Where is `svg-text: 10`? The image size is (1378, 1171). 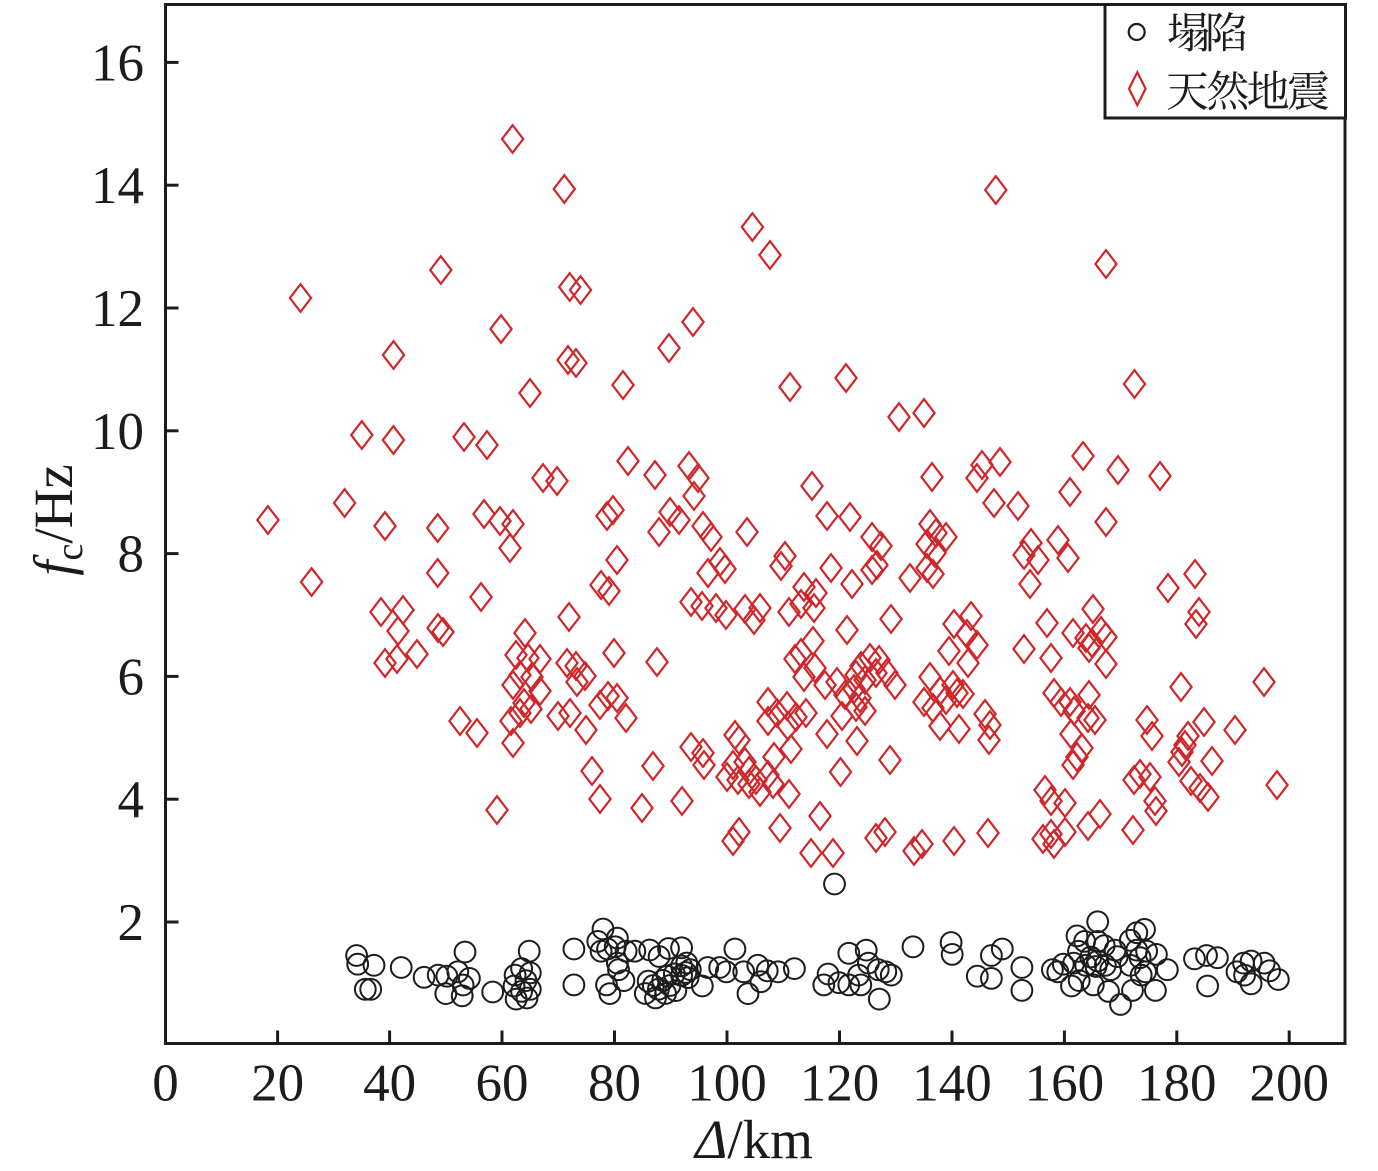 svg-text: 10 is located at coordinates (117, 432).